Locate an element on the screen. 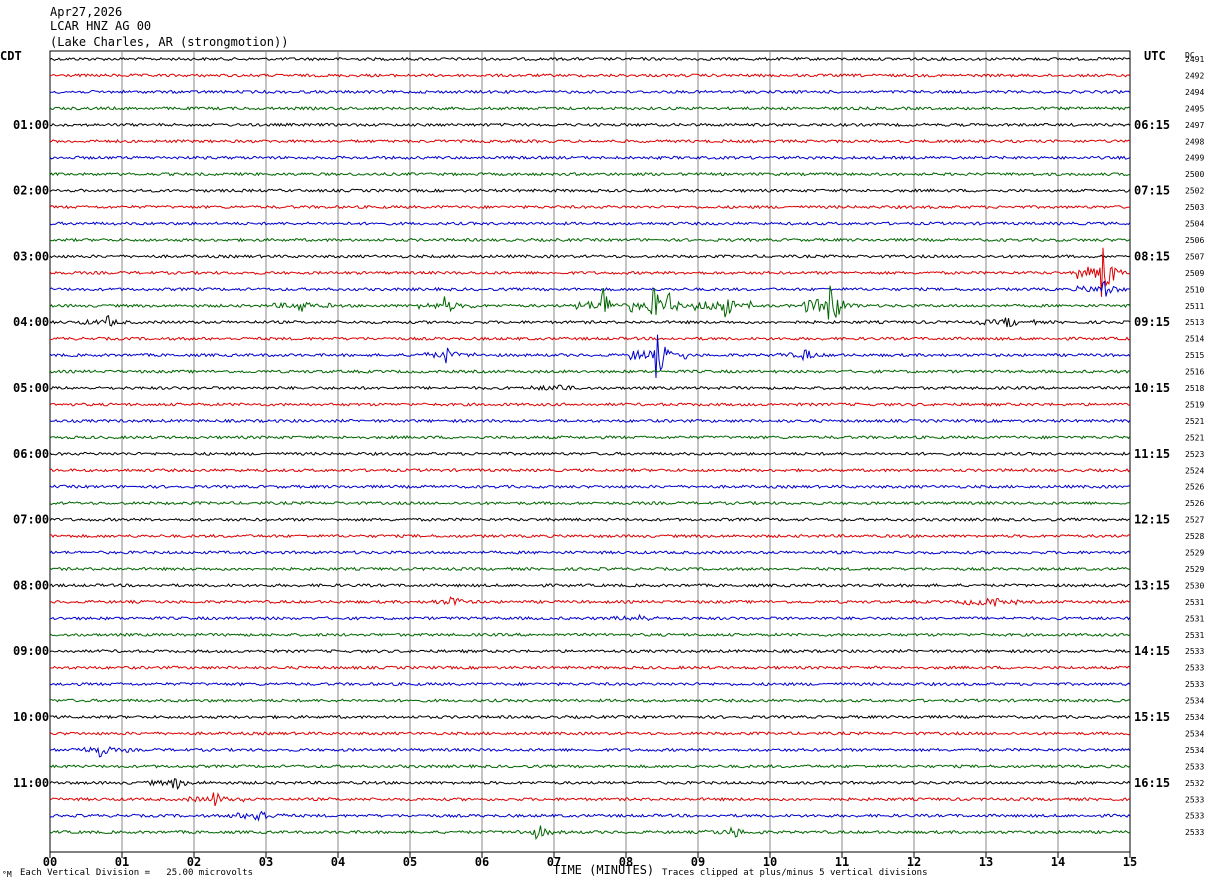 The width and height of the screenshot is (1210, 886). left-hour-label: 09:00 is located at coordinates (31, 651).